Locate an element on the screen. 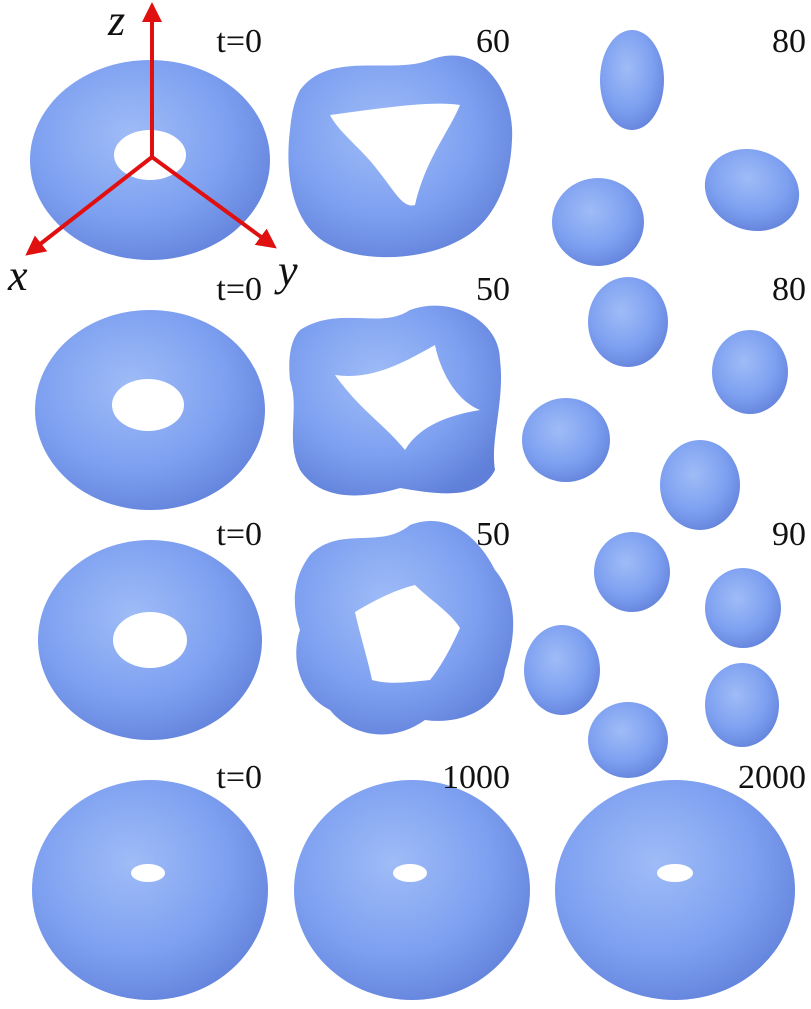 The image size is (811, 1009). time-label: 2000 is located at coordinates (772, 777).